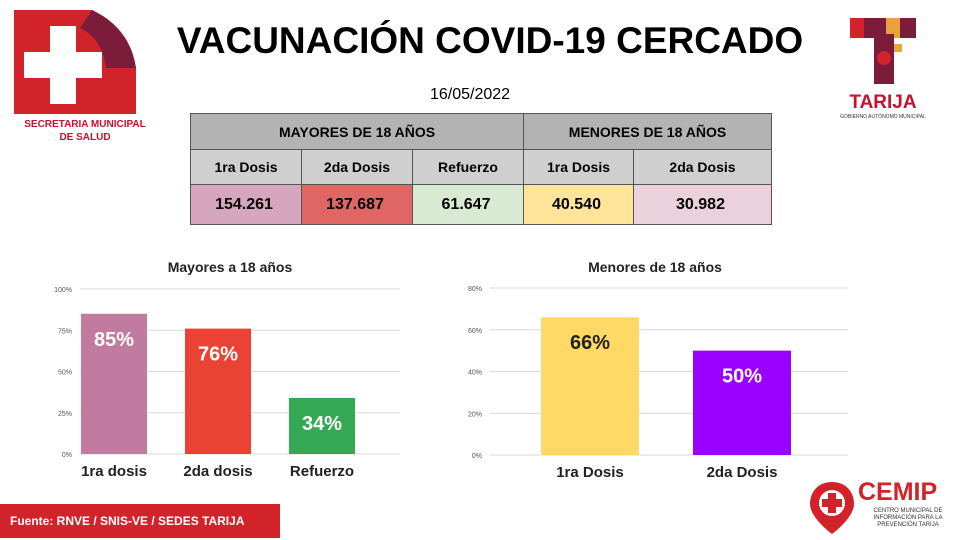 The height and width of the screenshot is (540, 960). I want to click on value-cell: 137.687, so click(357, 204).